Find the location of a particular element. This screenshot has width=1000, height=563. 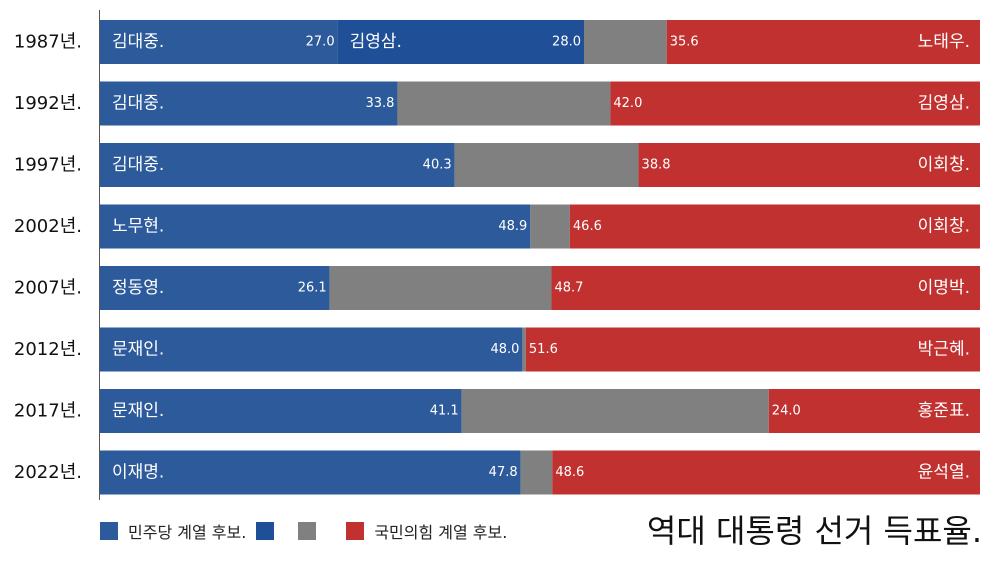

value-label: 26.1 is located at coordinates (312, 288).